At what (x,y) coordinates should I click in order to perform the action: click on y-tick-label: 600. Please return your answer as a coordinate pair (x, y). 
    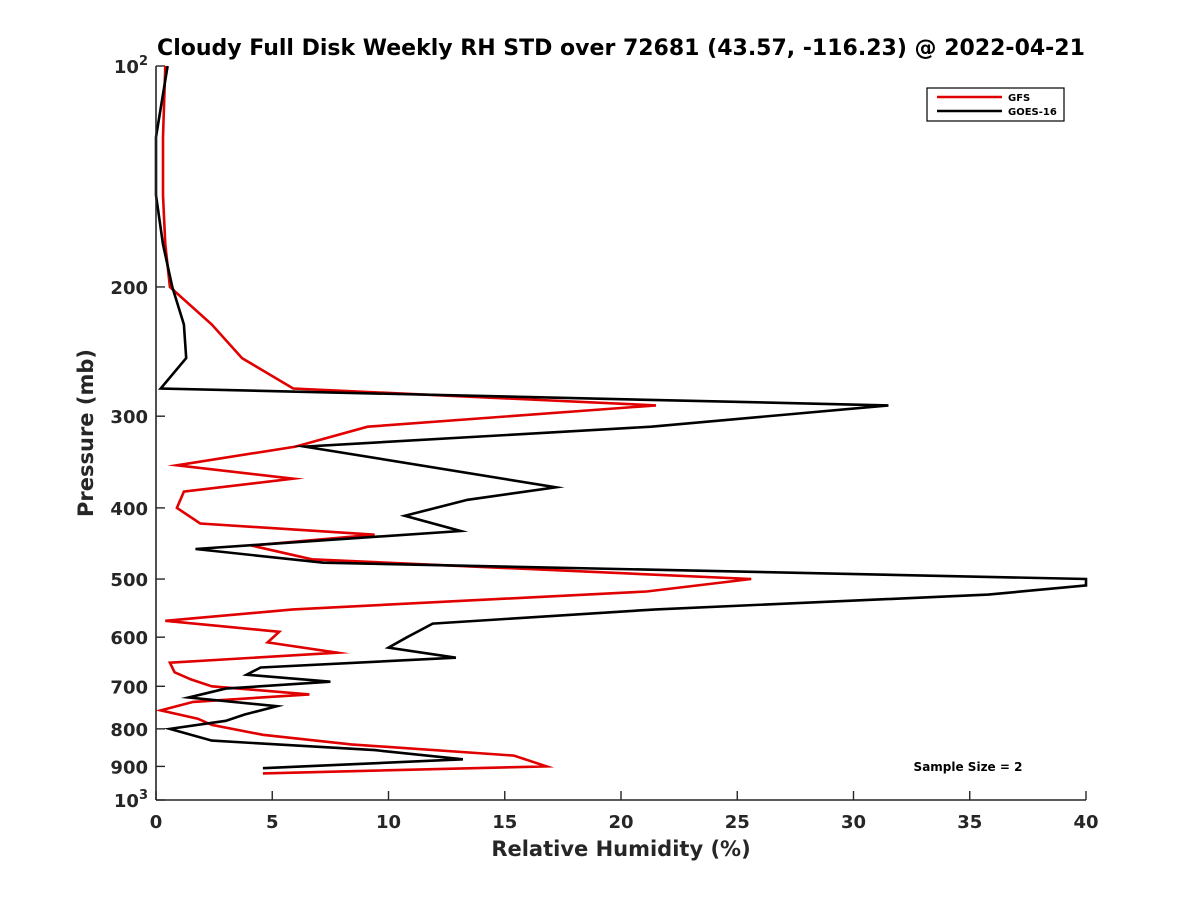
    Looking at the image, I should click on (129, 638).